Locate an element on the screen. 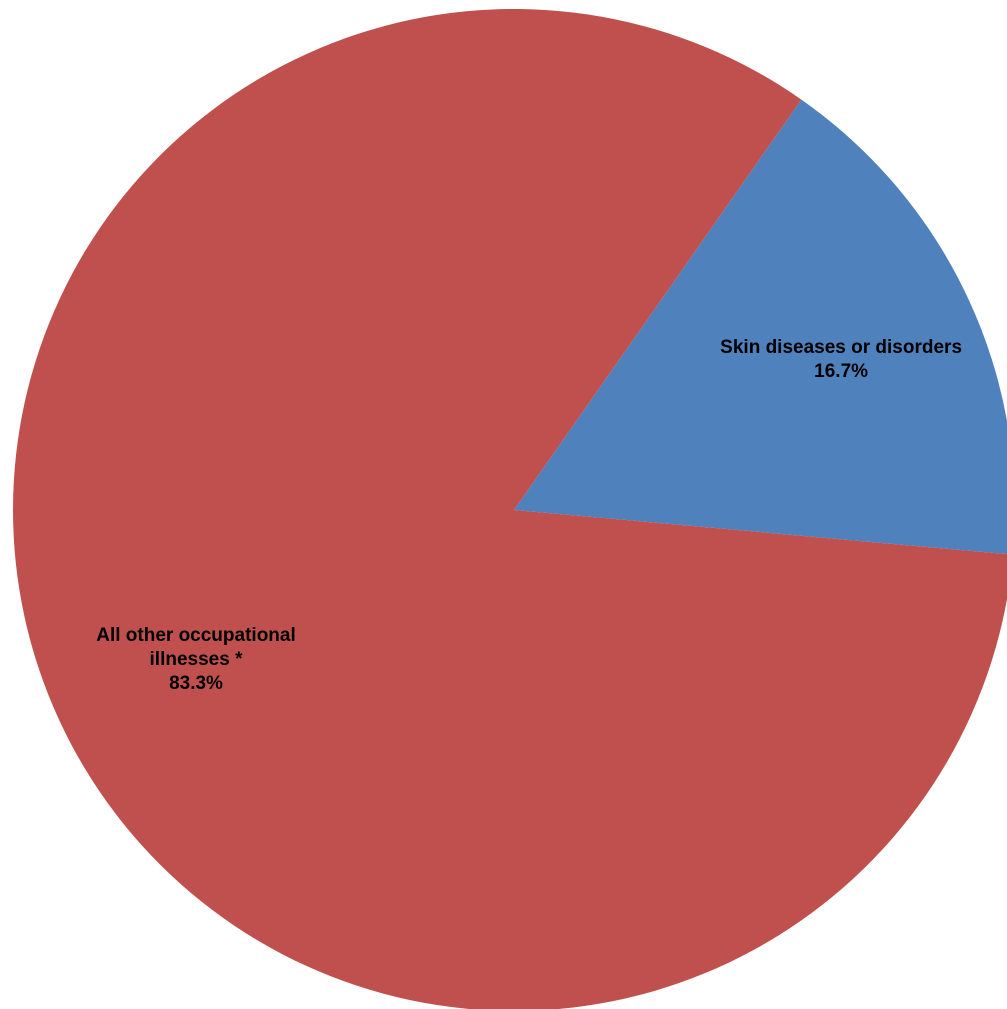  pie-slice-label-0: Skin diseases or disorders 16.7% is located at coordinates (841, 359).